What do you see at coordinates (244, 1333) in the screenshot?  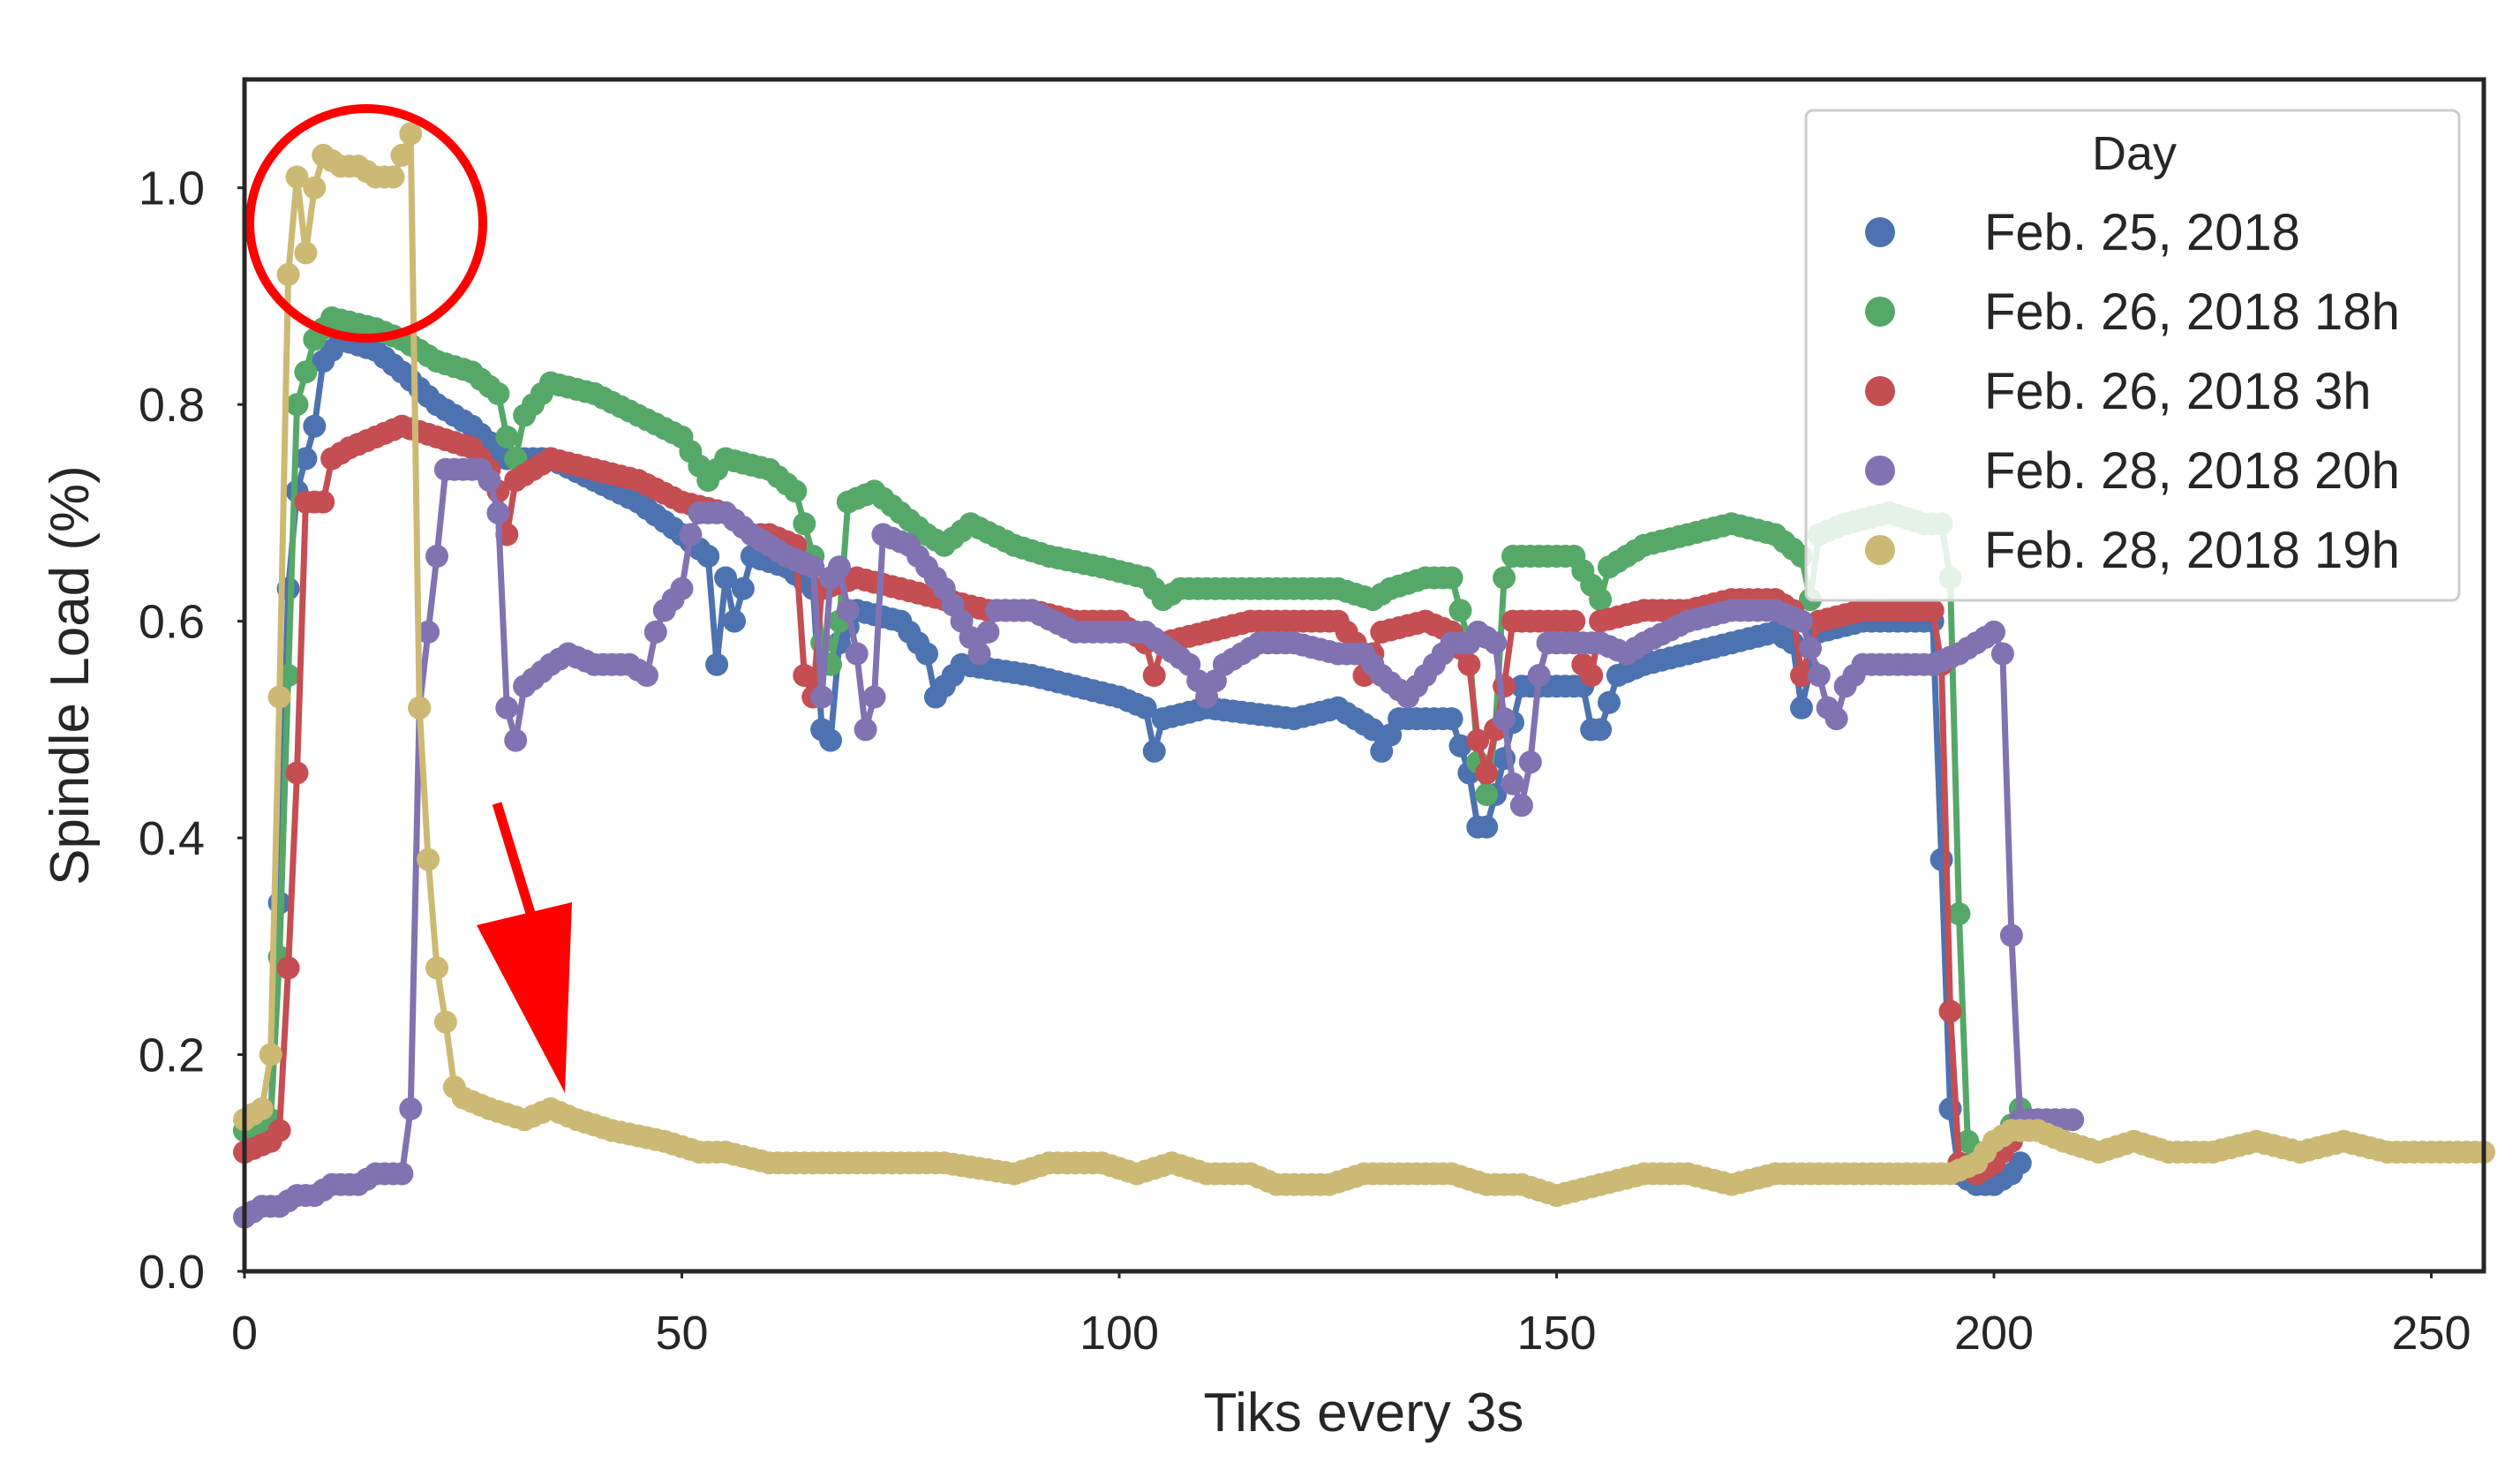 I see `x-tick-label: 0` at bounding box center [244, 1333].